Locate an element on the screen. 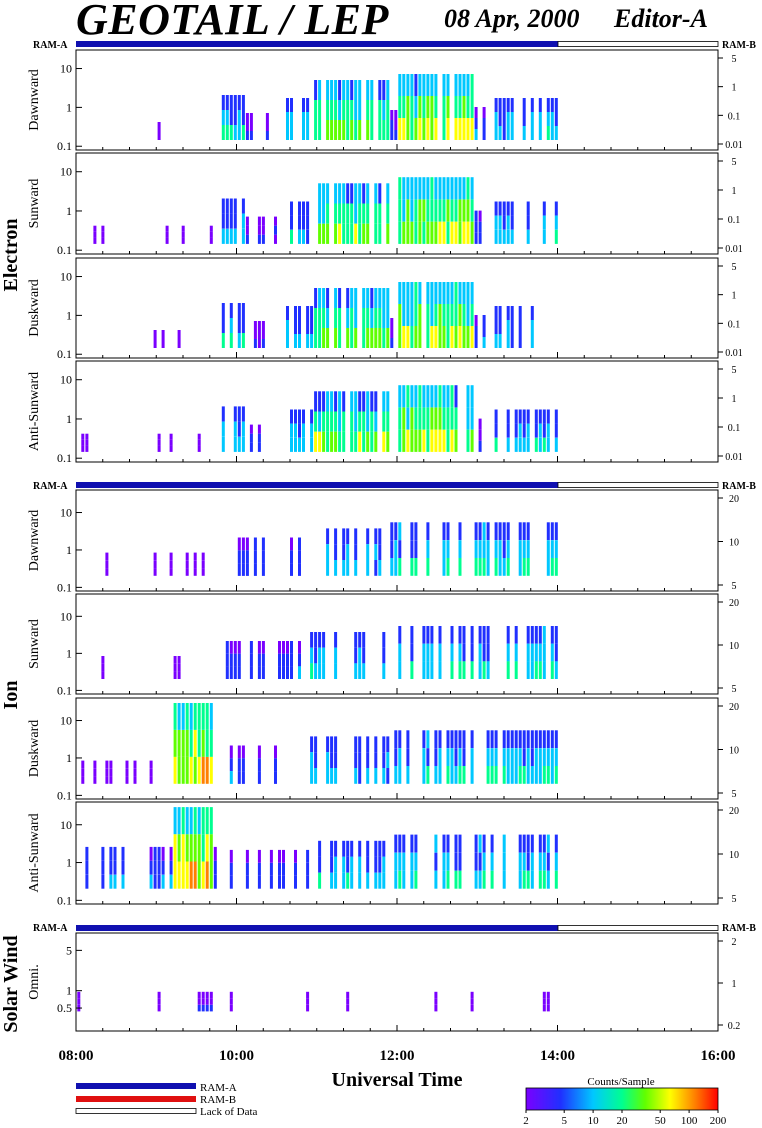  panel-electron-anti-sunward: Anti-Sunward 0.1 1 10 5 1 0.1 0.01 is located at coordinates (385, 412).